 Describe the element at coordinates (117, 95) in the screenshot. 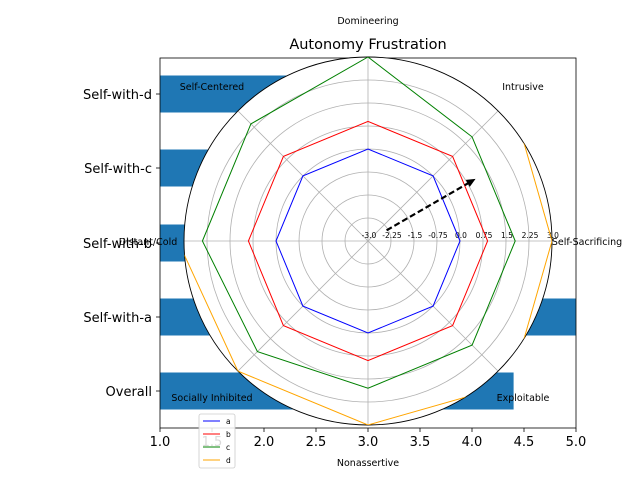

I see `y-tick-label: Self-with-d` at that location.